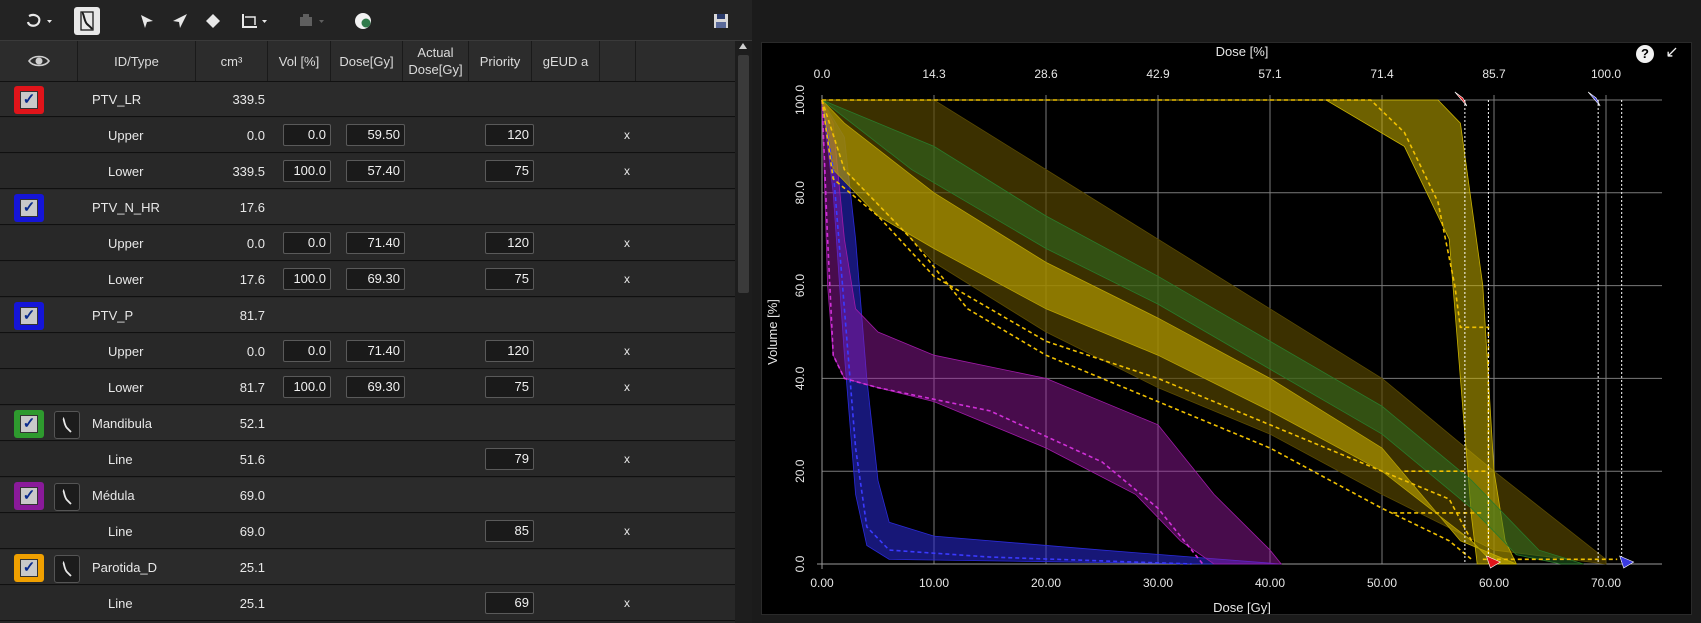 The image size is (1701, 623). Describe the element at coordinates (367, 531) in the screenshot. I see `objective-row: Line 69.0 85 x` at that location.